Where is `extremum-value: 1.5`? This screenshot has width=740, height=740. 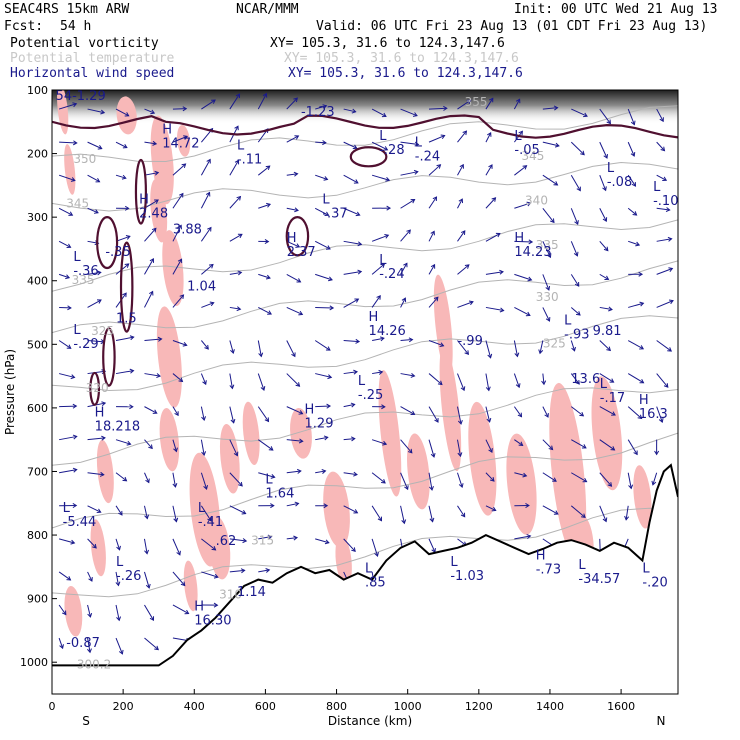
extremum-value: 1.5 is located at coordinates (126, 319).